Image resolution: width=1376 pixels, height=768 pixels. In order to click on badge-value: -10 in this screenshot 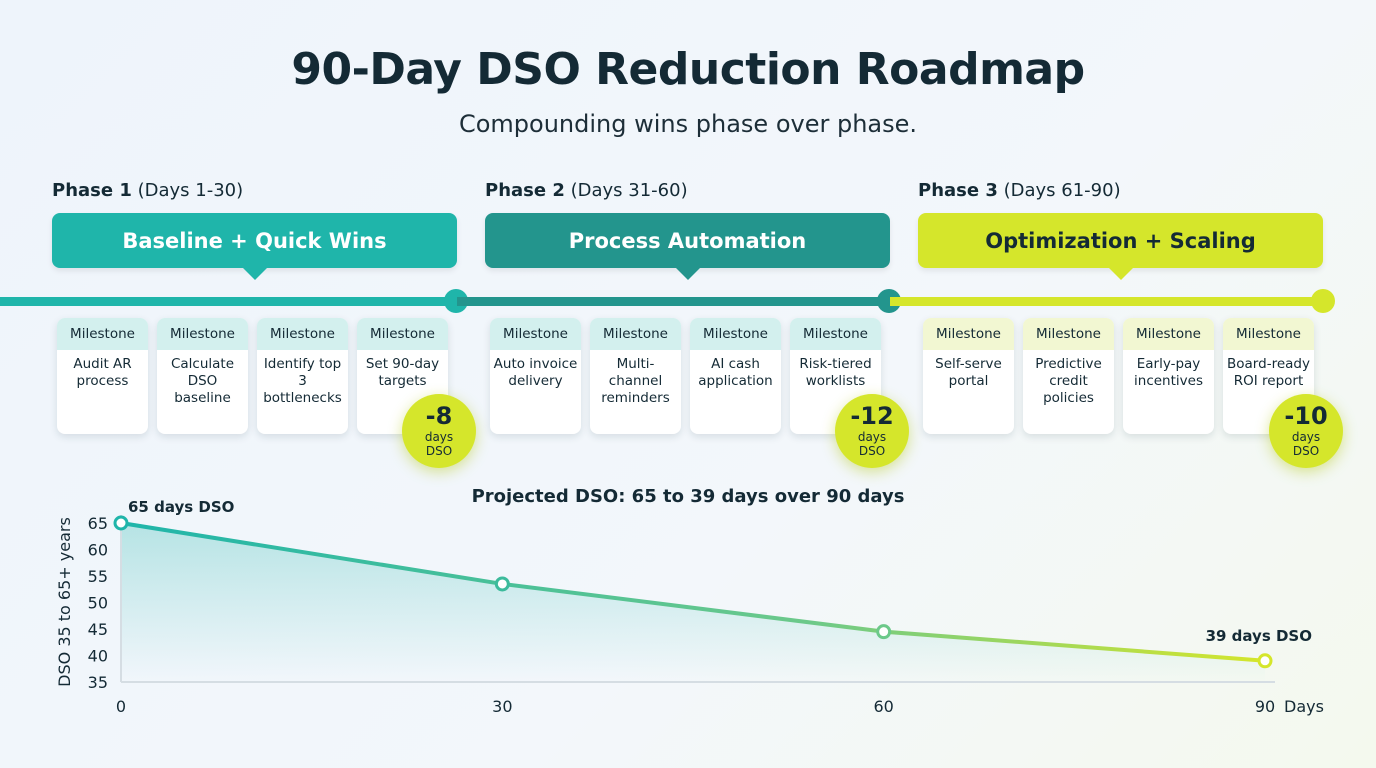, I will do `click(1306, 416)`.